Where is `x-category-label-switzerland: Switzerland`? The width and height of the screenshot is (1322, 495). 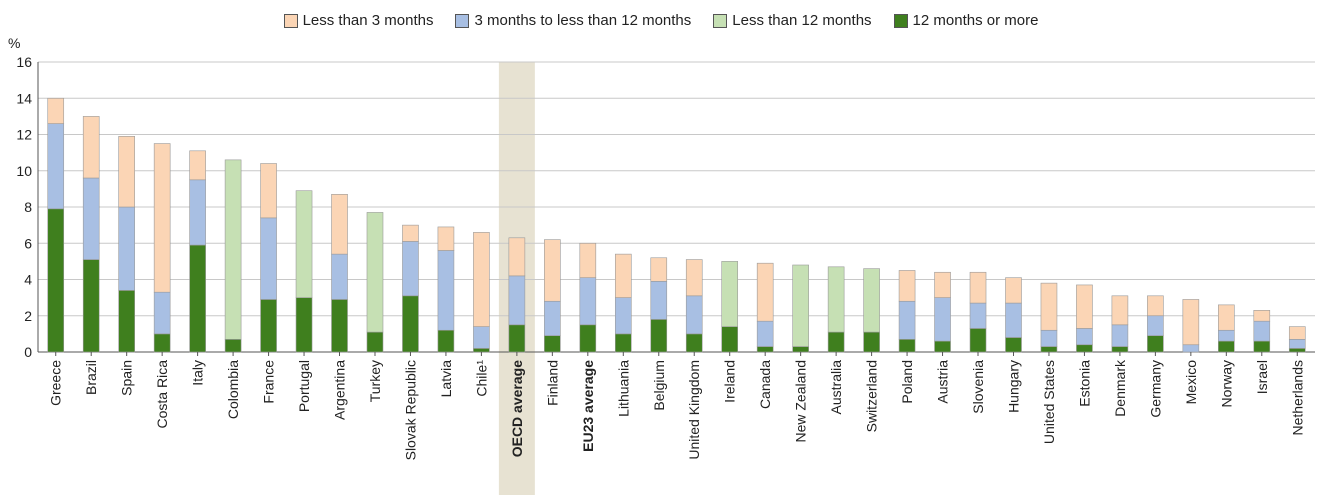 x-category-label-switzerland: Switzerland is located at coordinates (872, 396).